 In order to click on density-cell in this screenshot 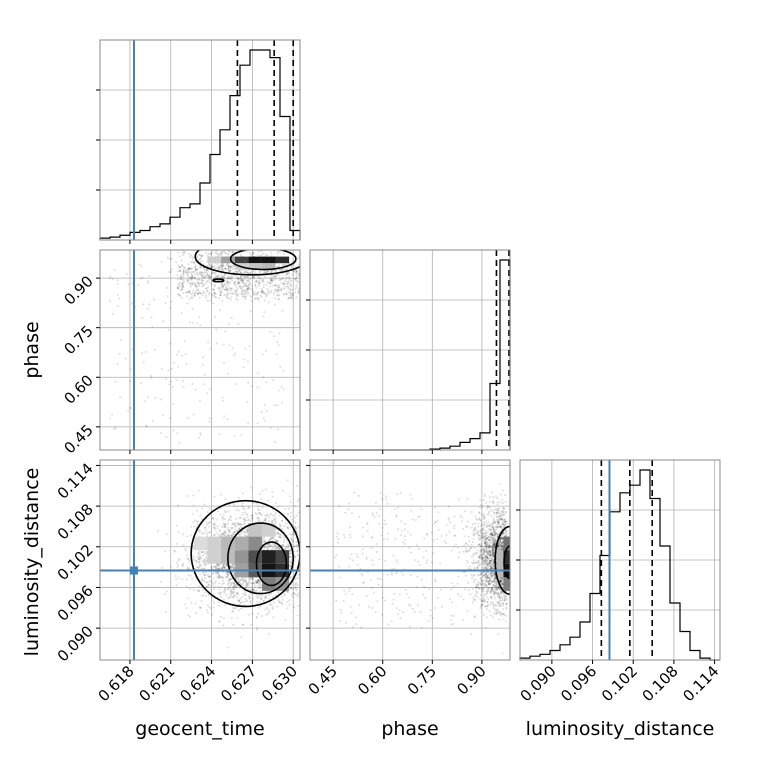, I will do `click(255, 266)`.